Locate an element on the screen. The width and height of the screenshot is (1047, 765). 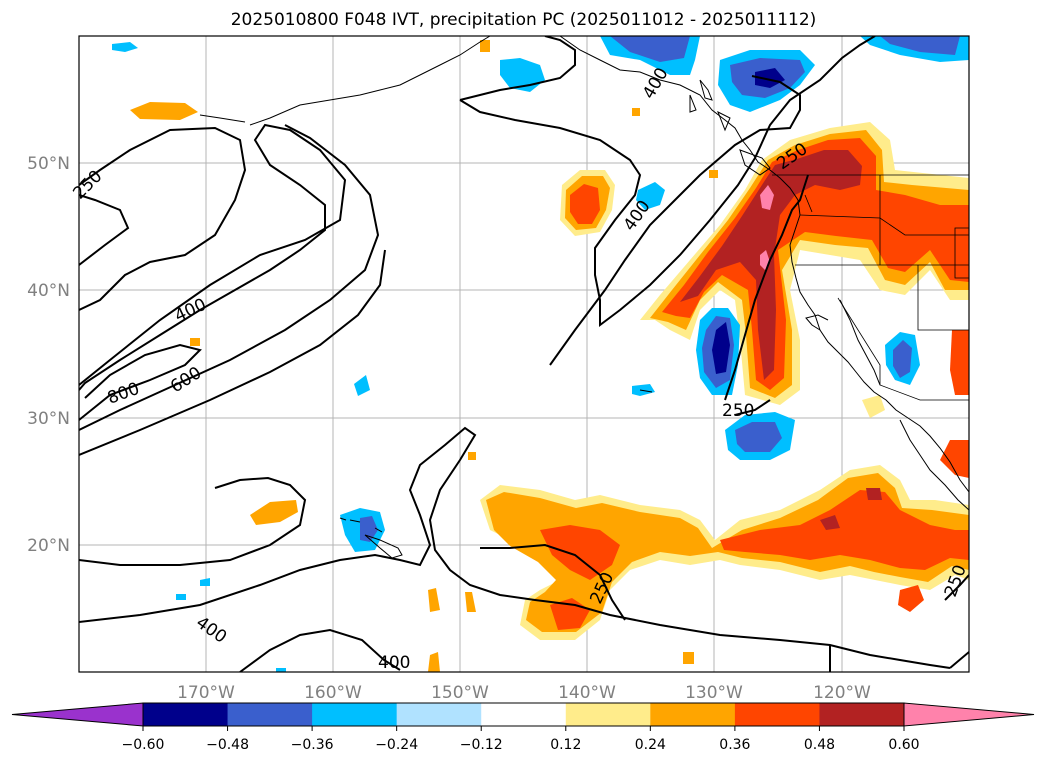
lat-tick-label: 40°N is located at coordinates (48, 291).